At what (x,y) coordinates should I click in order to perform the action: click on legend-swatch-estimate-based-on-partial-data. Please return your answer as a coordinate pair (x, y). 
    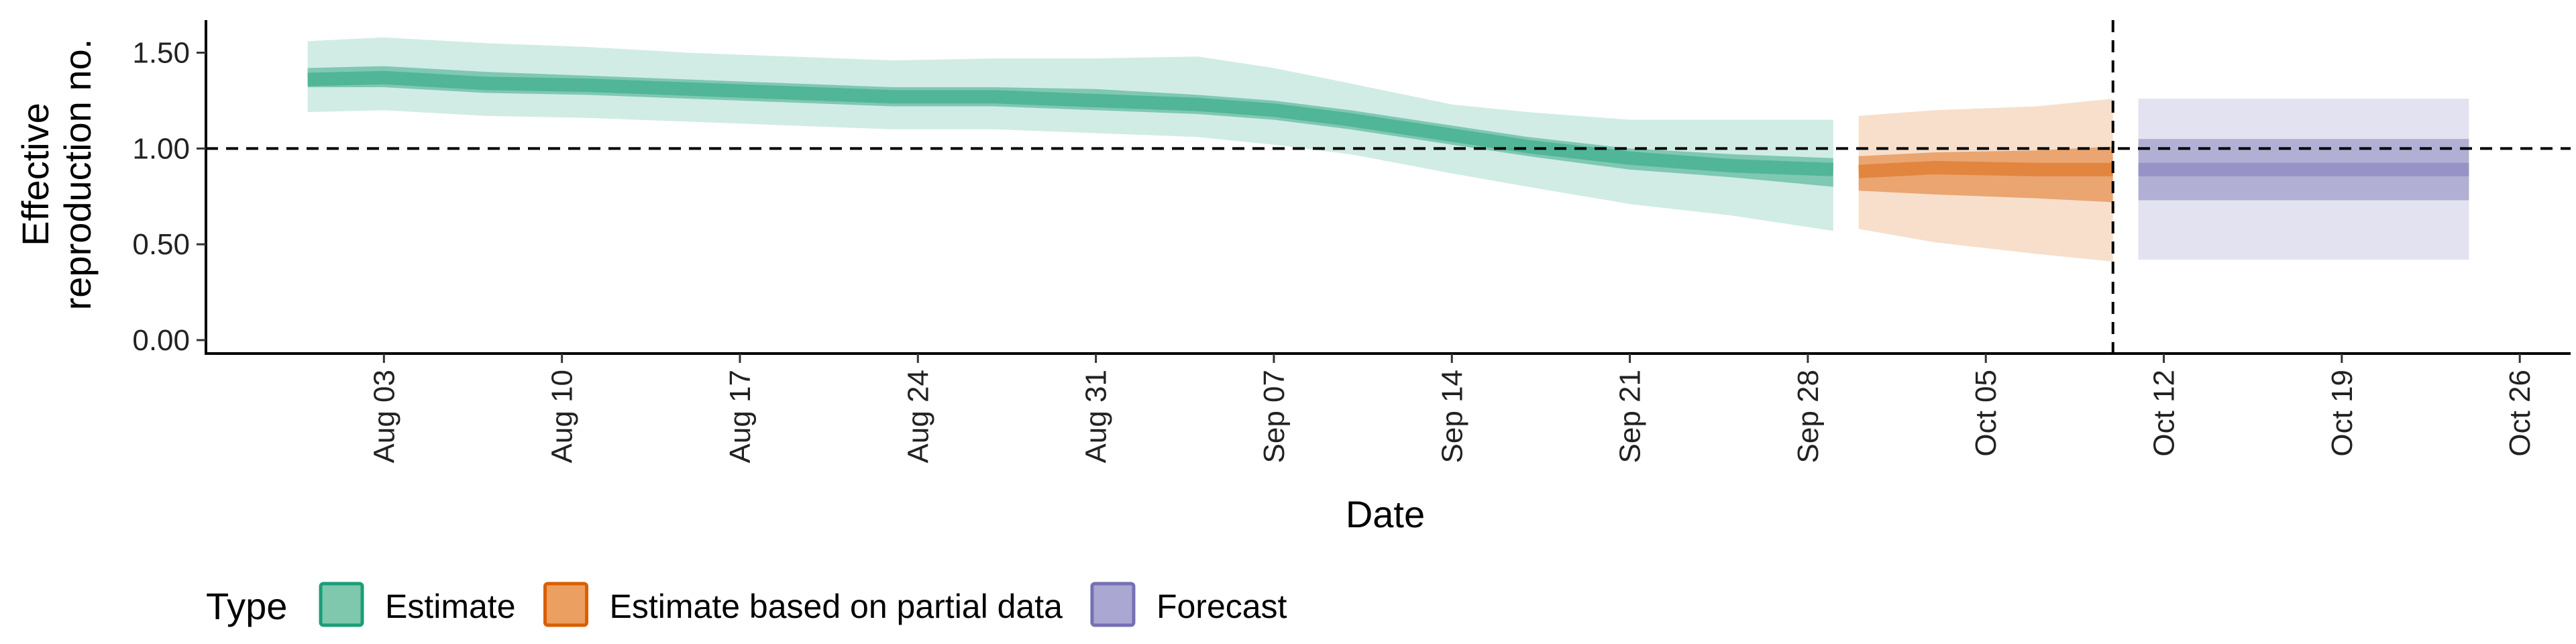
    Looking at the image, I should click on (566, 604).